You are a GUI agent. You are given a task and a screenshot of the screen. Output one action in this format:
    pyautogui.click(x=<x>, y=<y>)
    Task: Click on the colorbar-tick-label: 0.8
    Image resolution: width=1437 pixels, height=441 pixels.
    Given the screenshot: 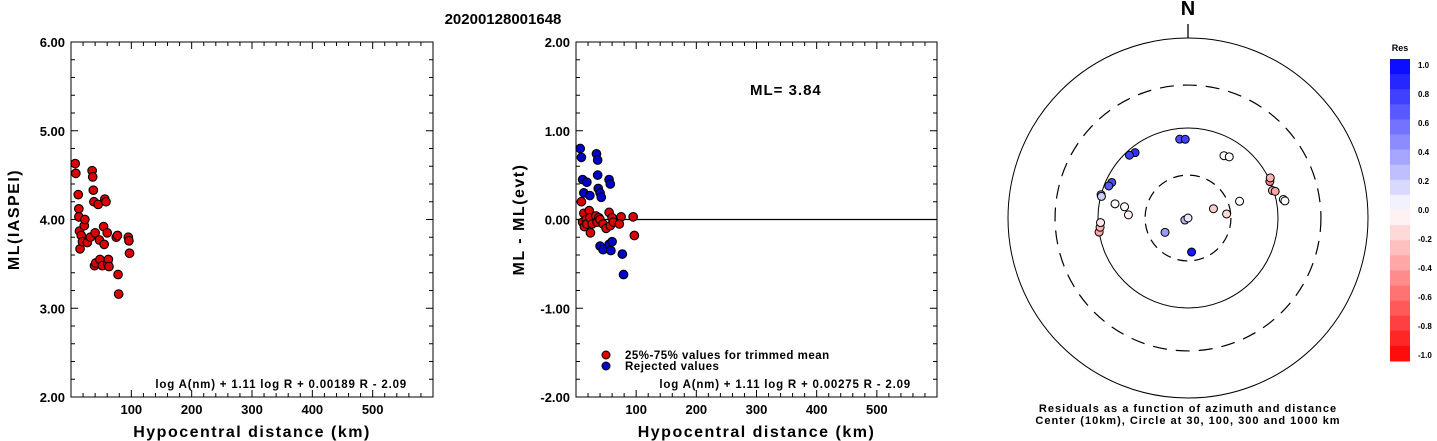 What is the action you would take?
    pyautogui.click(x=1424, y=94)
    